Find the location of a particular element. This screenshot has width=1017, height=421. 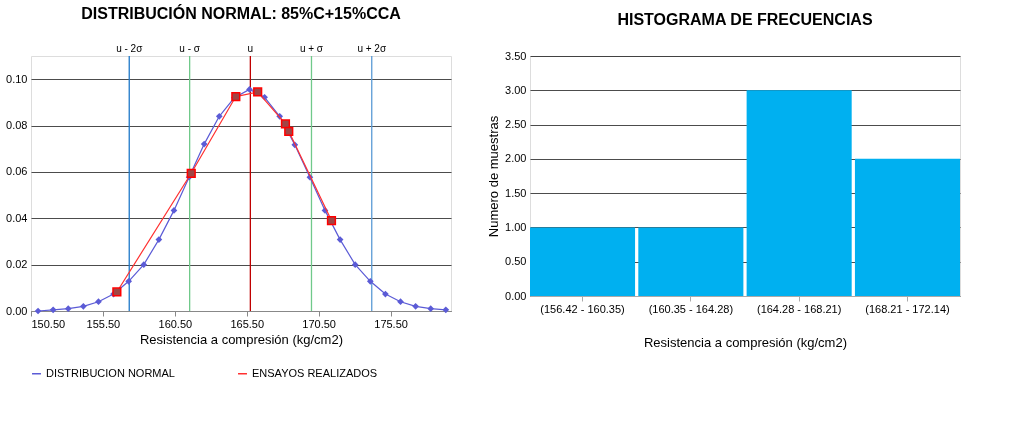

x-tick-label: (168.21 - 172.14) is located at coordinates (907, 308).